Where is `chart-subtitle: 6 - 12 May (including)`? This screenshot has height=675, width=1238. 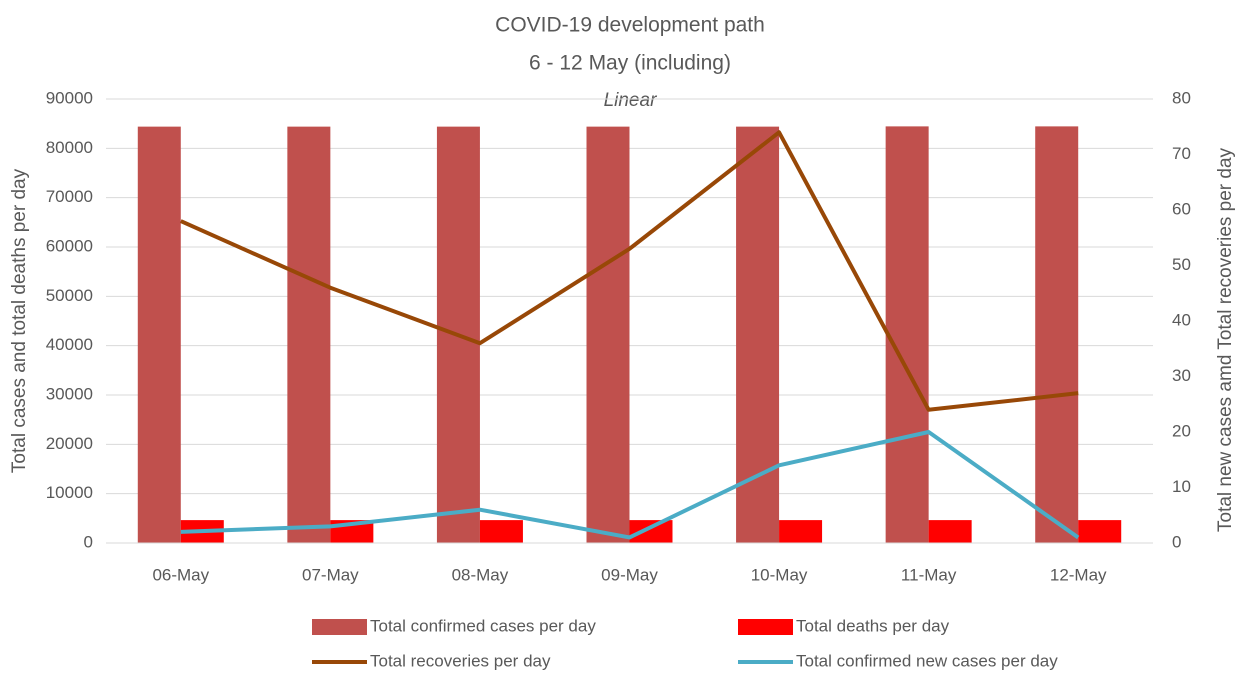 chart-subtitle: 6 - 12 May (including) is located at coordinates (630, 63).